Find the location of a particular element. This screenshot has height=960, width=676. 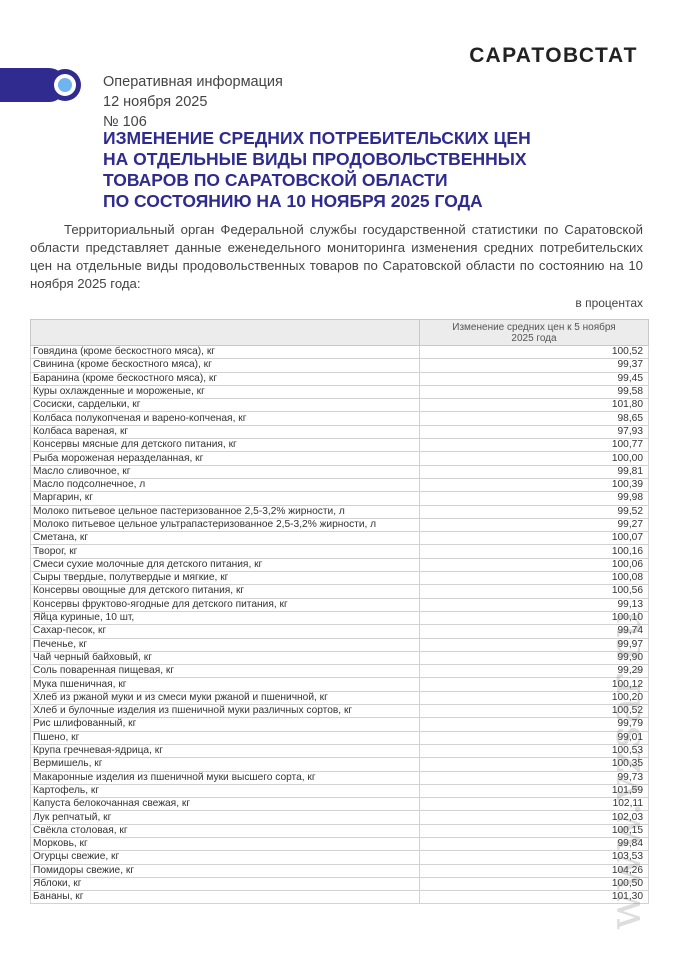

table-row: Огурцы свежие, кг 103,53 is located at coordinates (339, 857).